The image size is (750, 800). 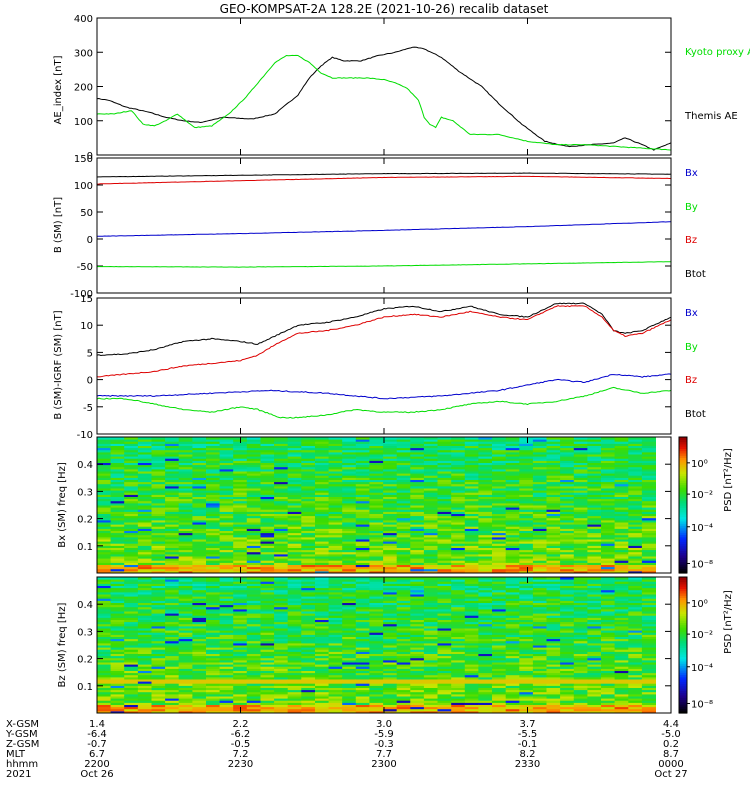 I want to click on ae-index-frame, so click(x=384, y=86).